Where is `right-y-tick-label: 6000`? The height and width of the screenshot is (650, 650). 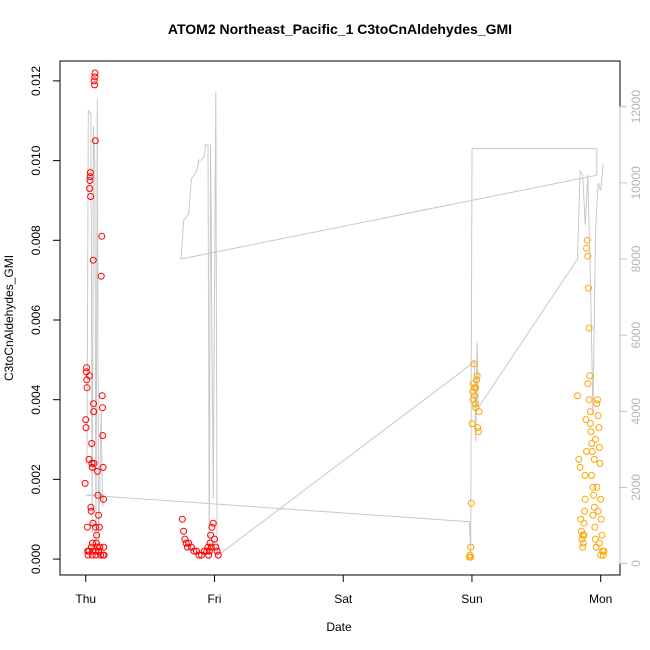 right-y-tick-label: 6000 is located at coordinates (636, 334).